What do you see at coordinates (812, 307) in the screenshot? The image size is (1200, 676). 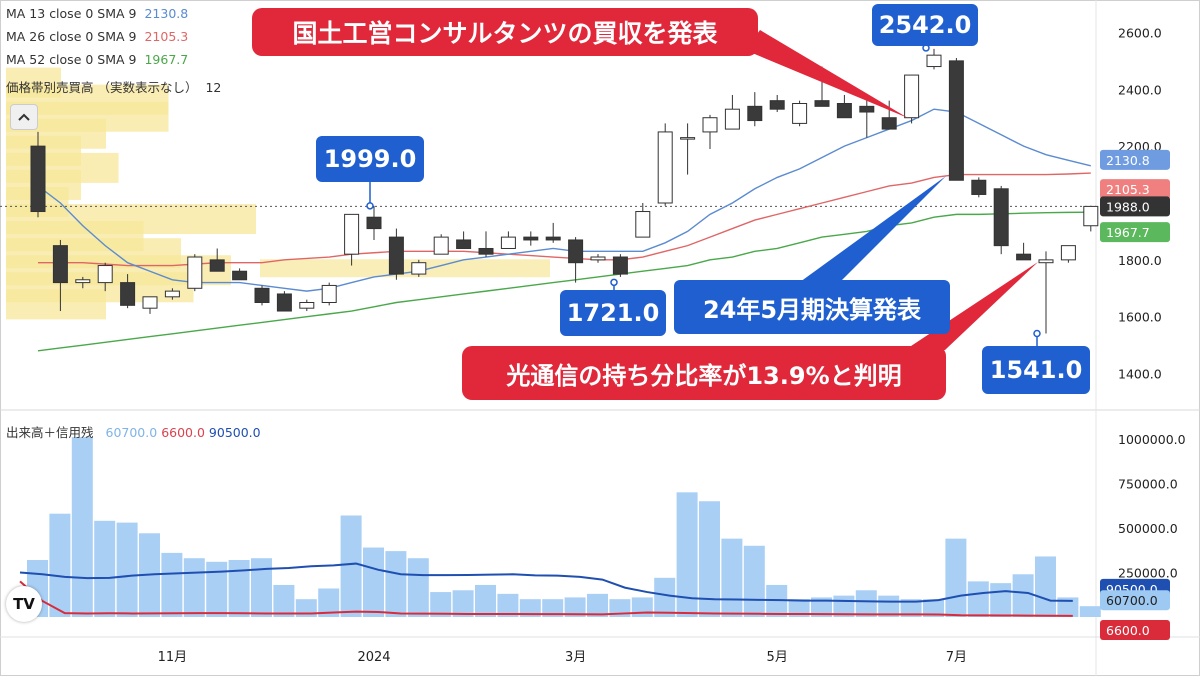 I see `callout-earnings: 24年5月期決算発表` at bounding box center [812, 307].